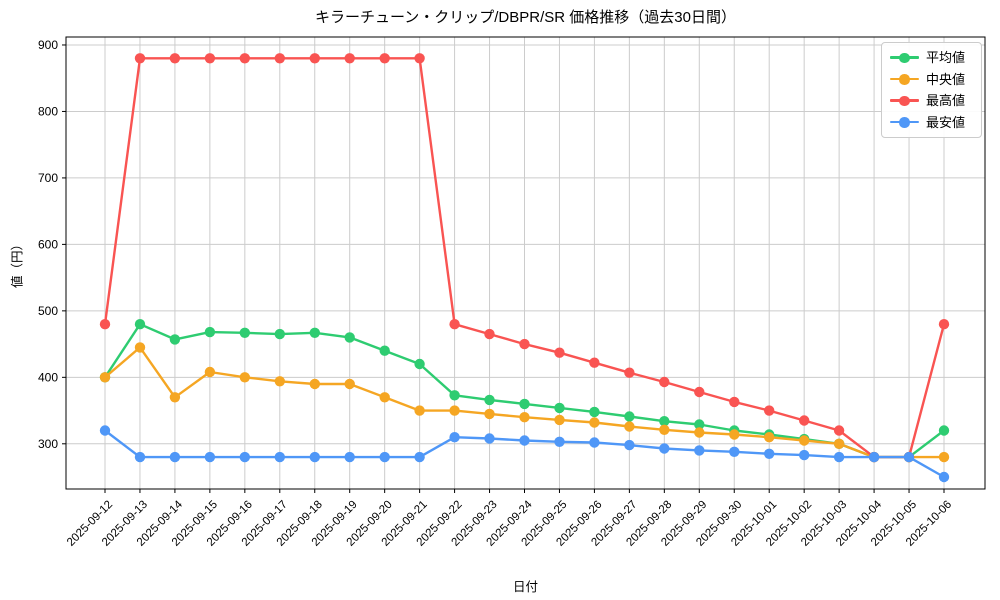 This screenshot has width=1000, height=600. What do you see at coordinates (946, 100) in the screenshot?
I see `legend-label-max: 最高値` at bounding box center [946, 100].